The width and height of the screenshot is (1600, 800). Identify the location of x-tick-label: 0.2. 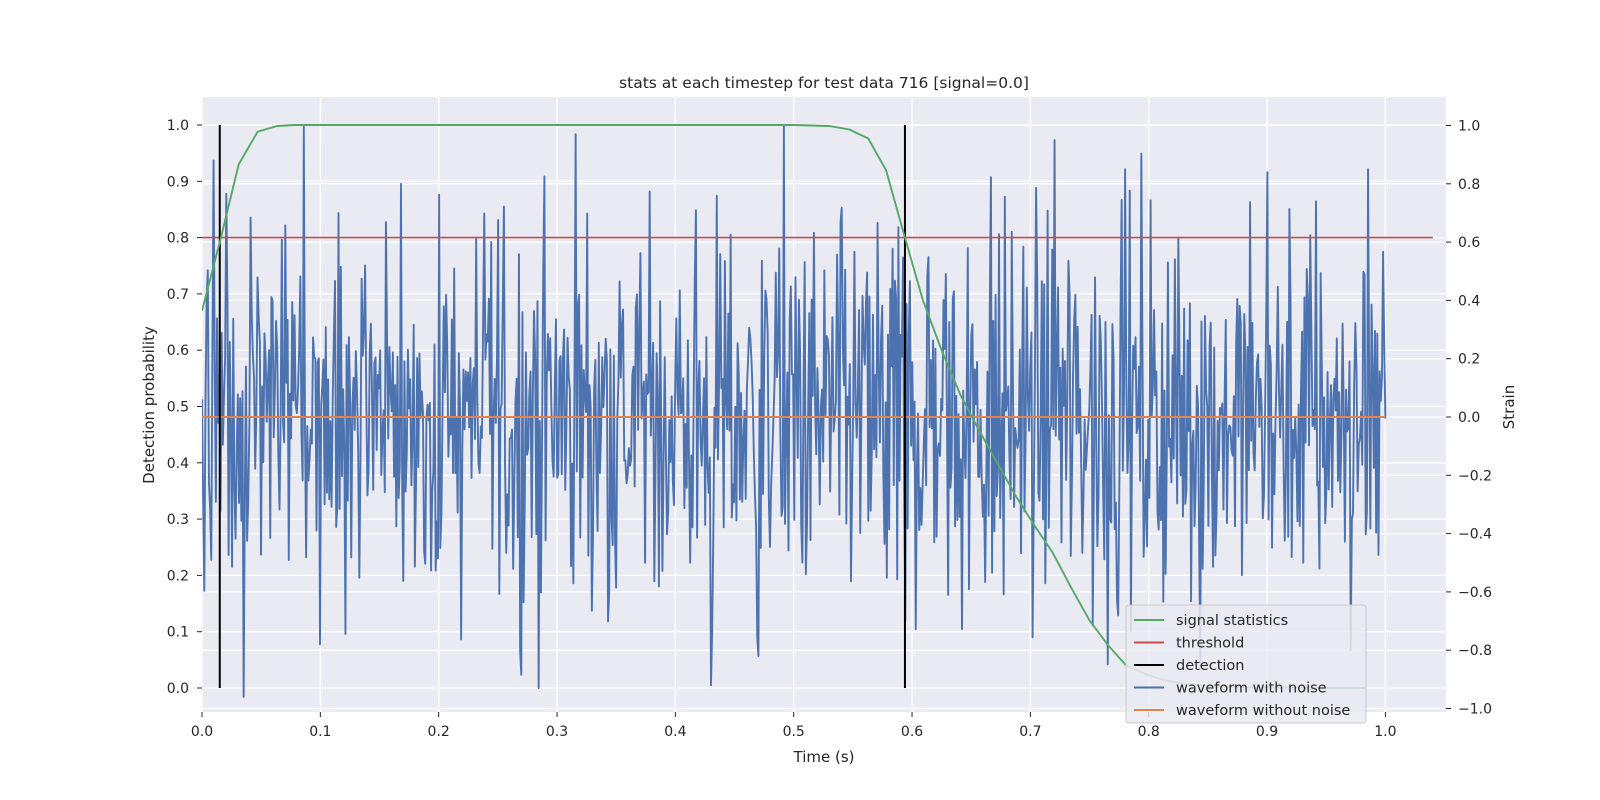
(439, 732).